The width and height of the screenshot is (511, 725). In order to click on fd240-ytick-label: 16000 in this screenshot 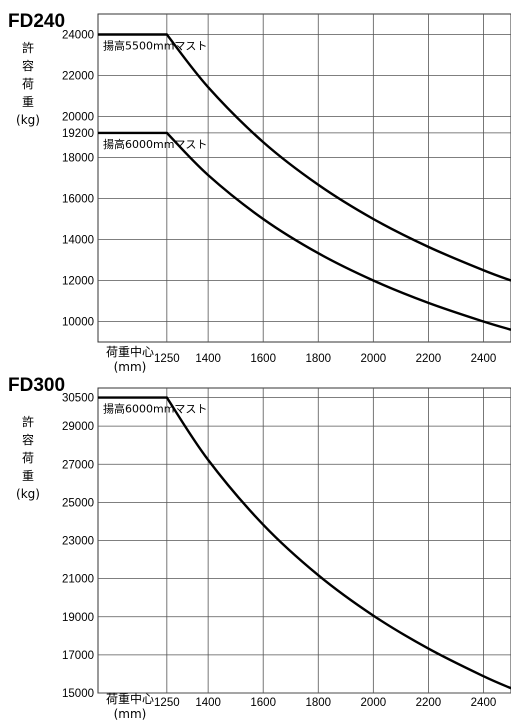, I will do `click(78, 200)`.